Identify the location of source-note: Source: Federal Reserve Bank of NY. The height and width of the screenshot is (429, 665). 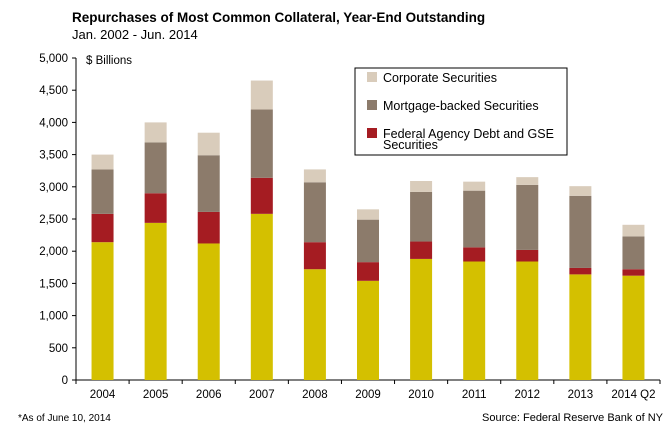
(572, 418).